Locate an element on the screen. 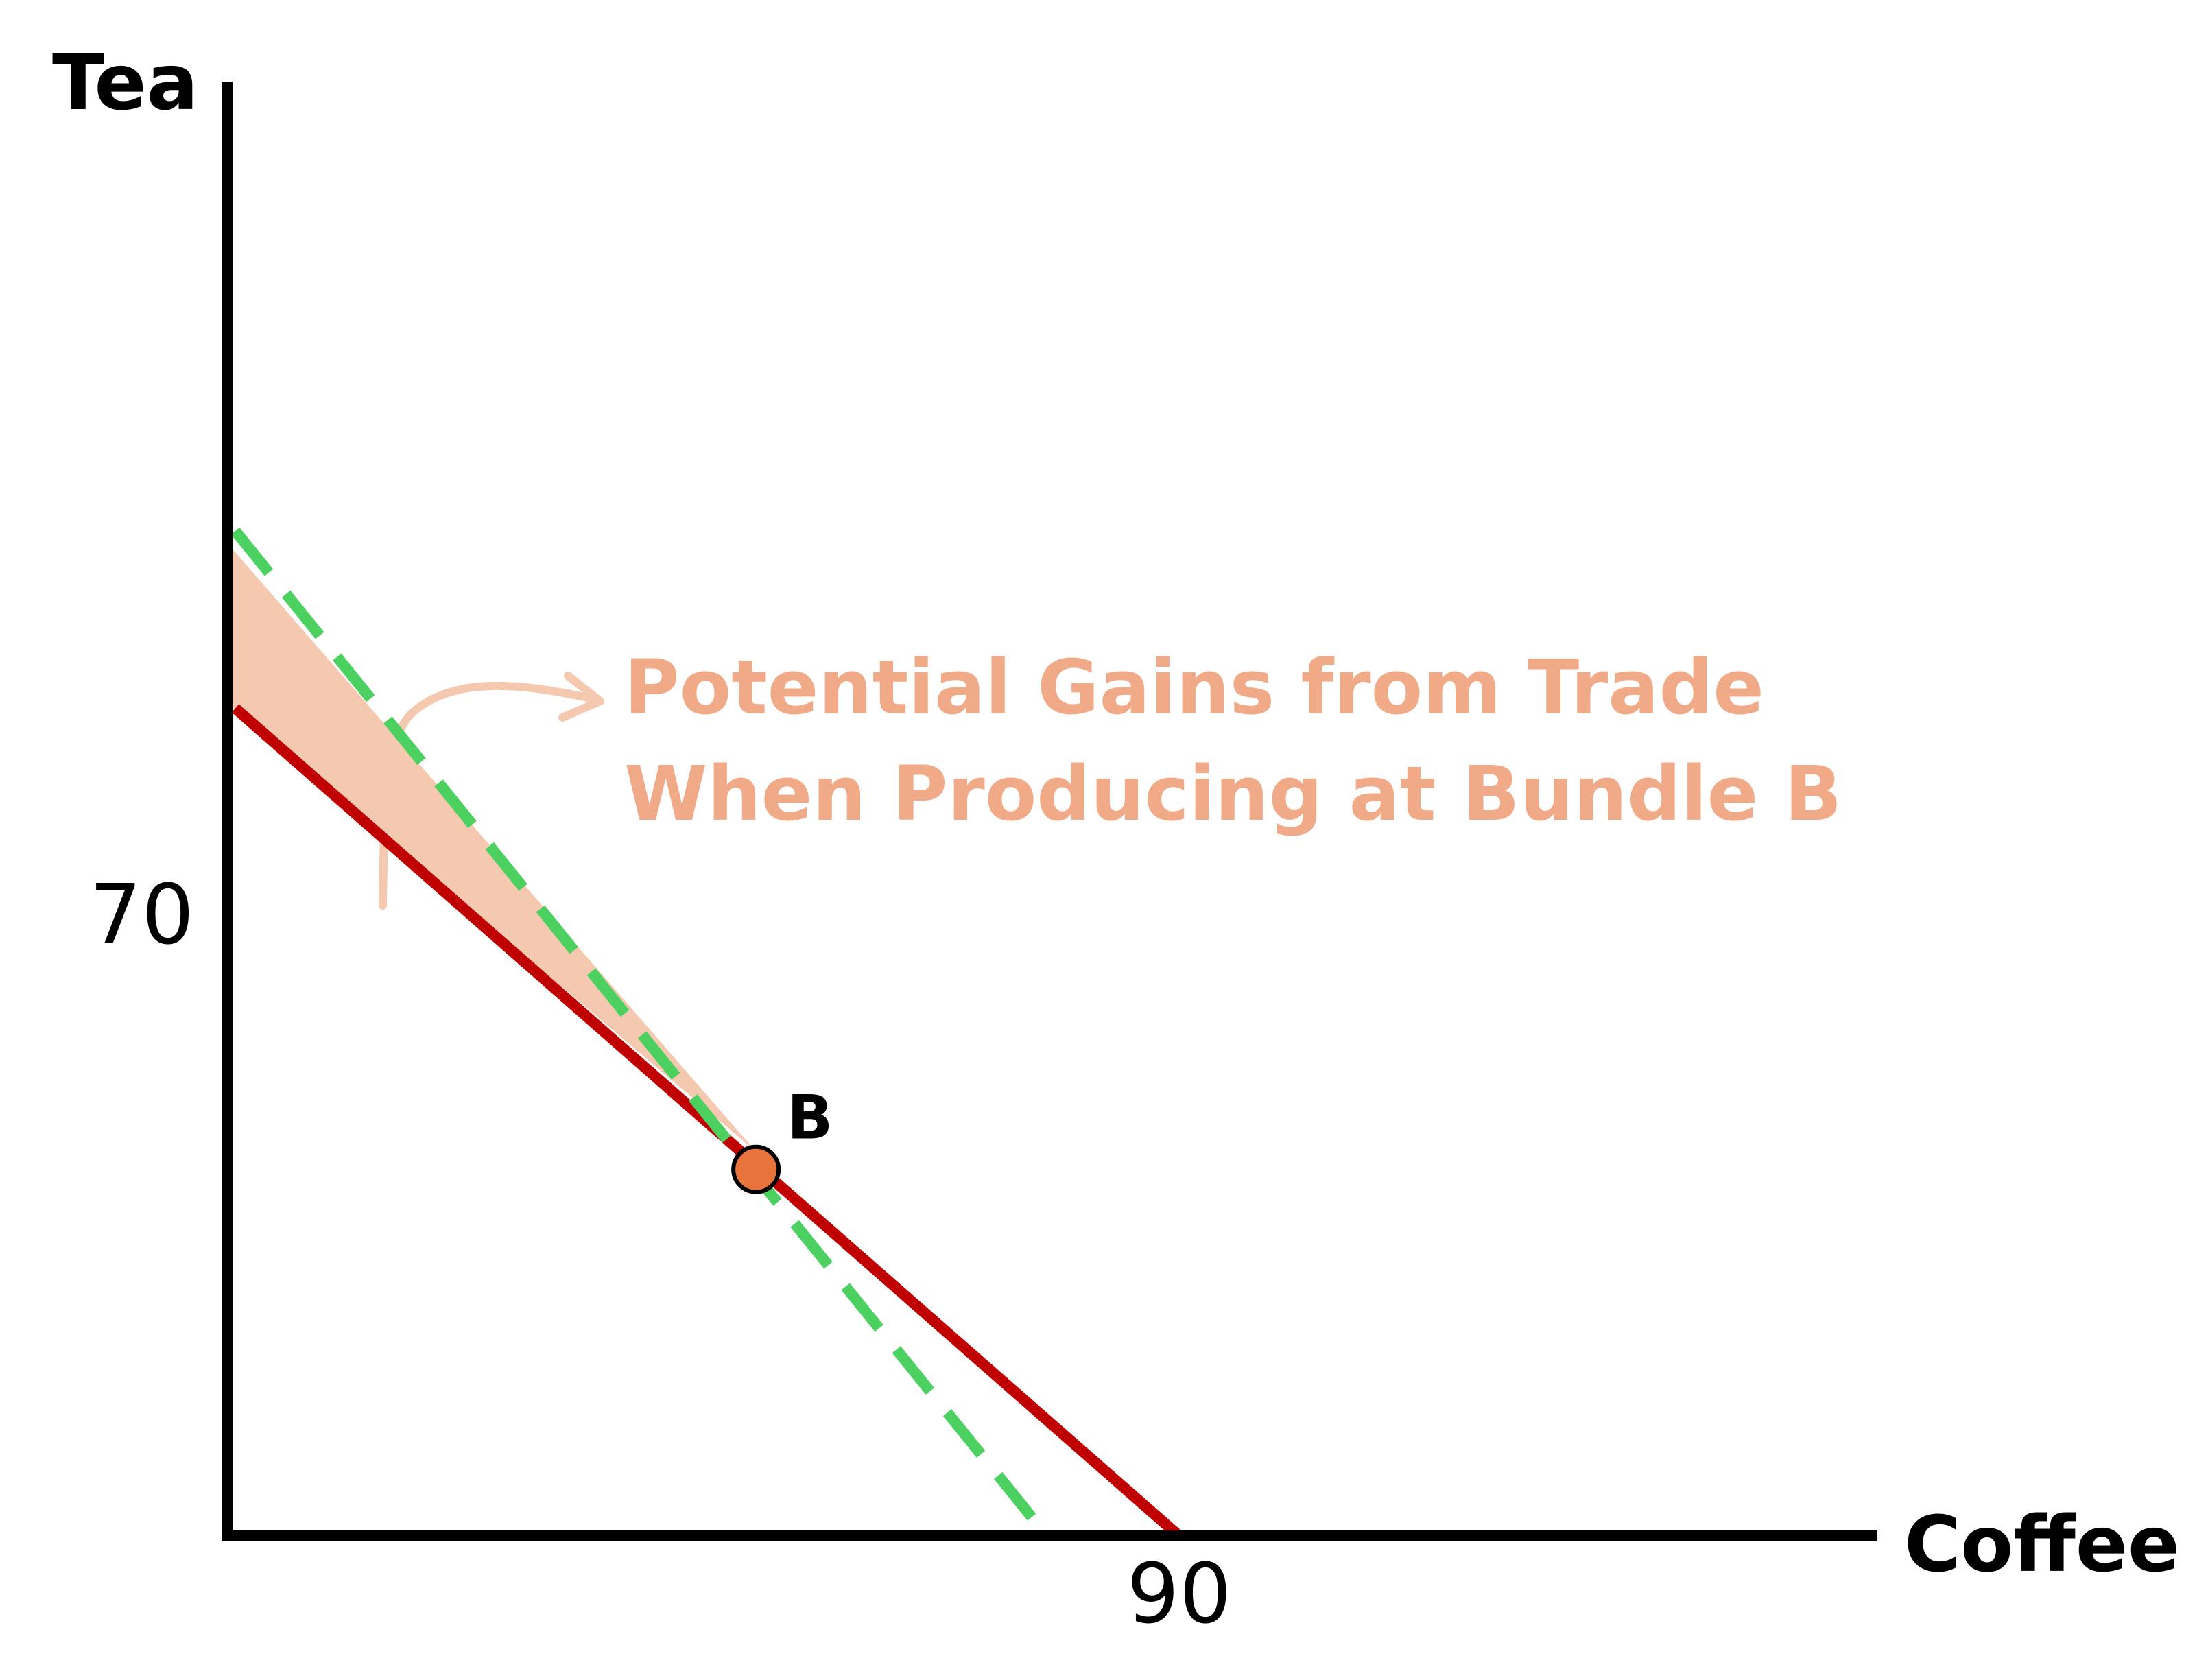 Image resolution: width=2208 pixels, height=1680 pixels. x-tick-label: 90 is located at coordinates (1179, 1594).